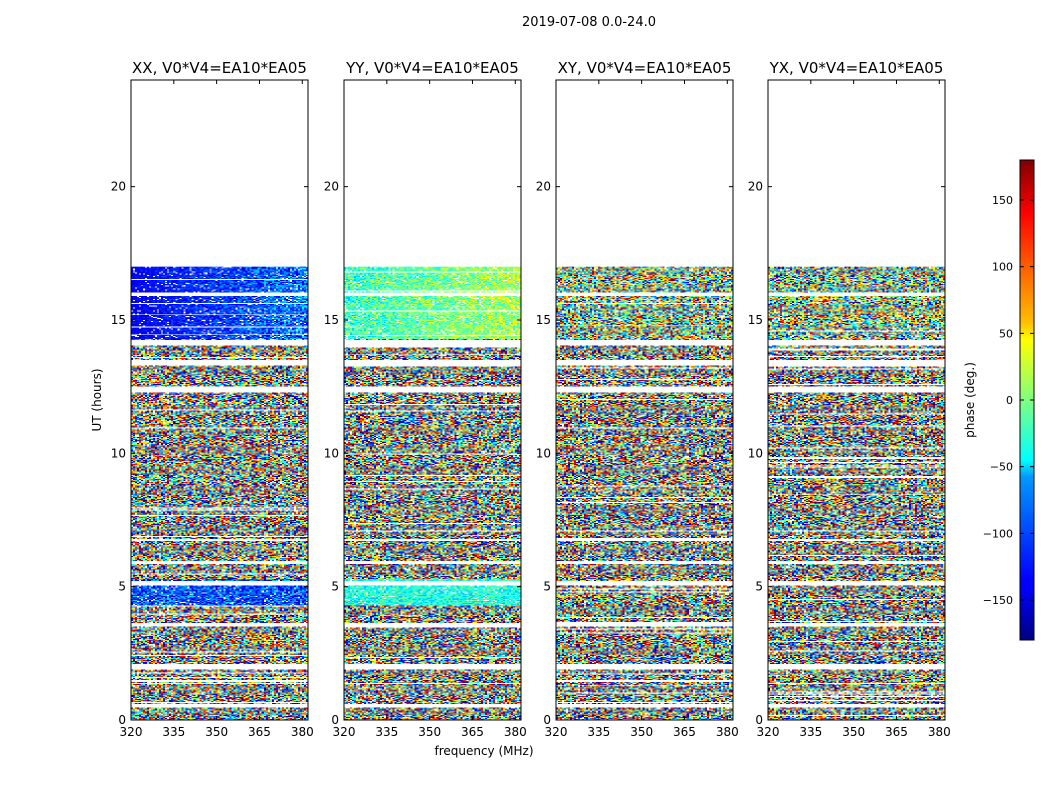 Image resolution: width=1050 pixels, height=800 pixels. What do you see at coordinates (970, 400) in the screenshot?
I see `colorbar-label: phase (deg.)` at bounding box center [970, 400].